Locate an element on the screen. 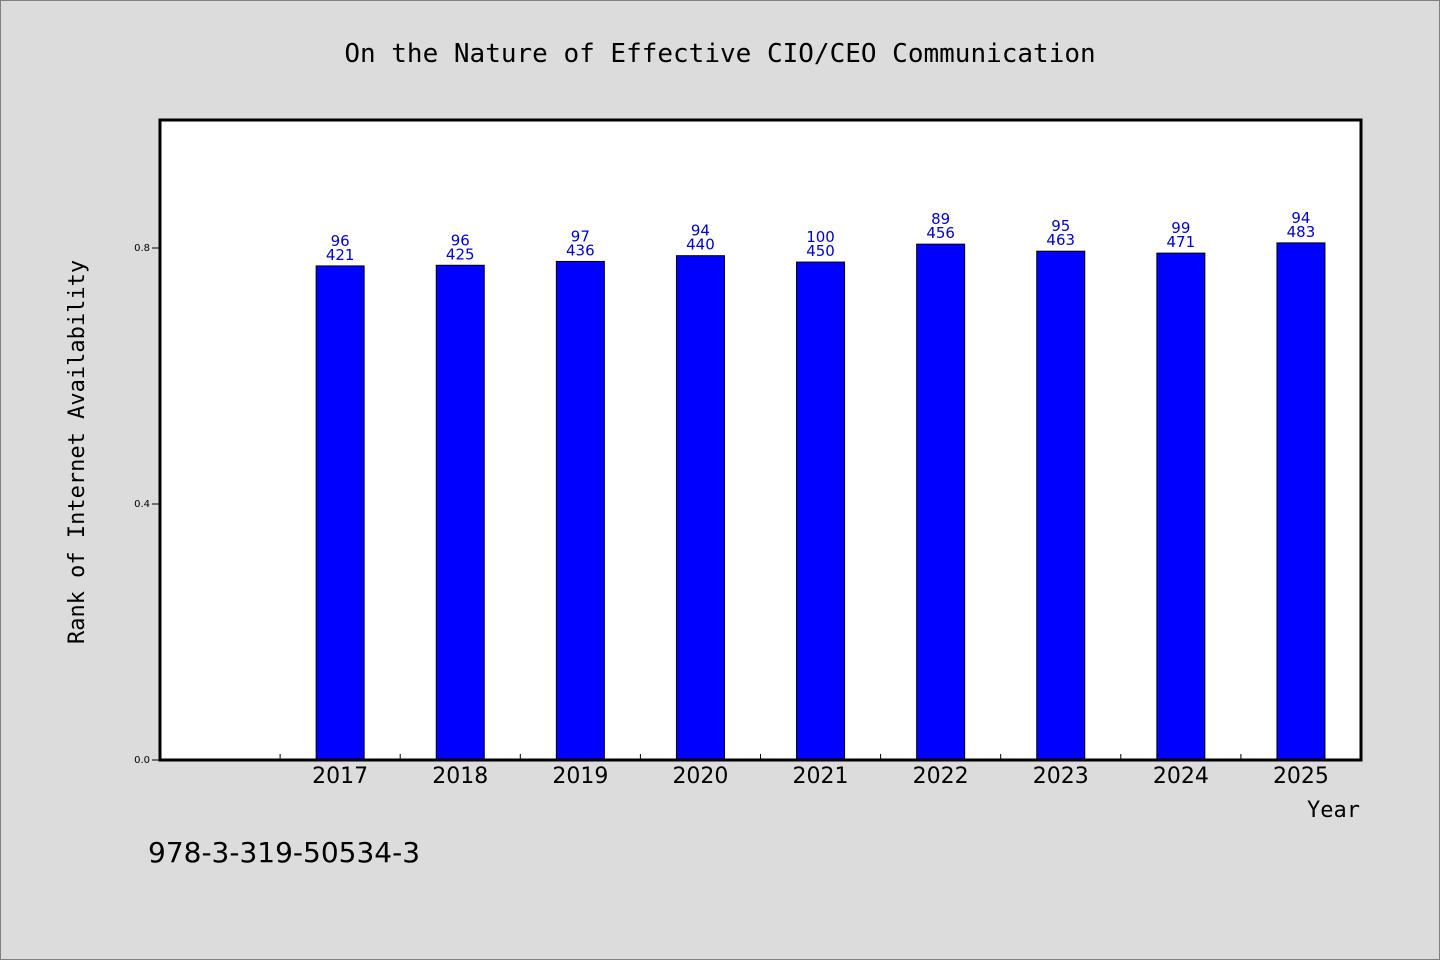 This screenshot has height=960, width=1440. y-tick-label: 0.8 is located at coordinates (142, 248).